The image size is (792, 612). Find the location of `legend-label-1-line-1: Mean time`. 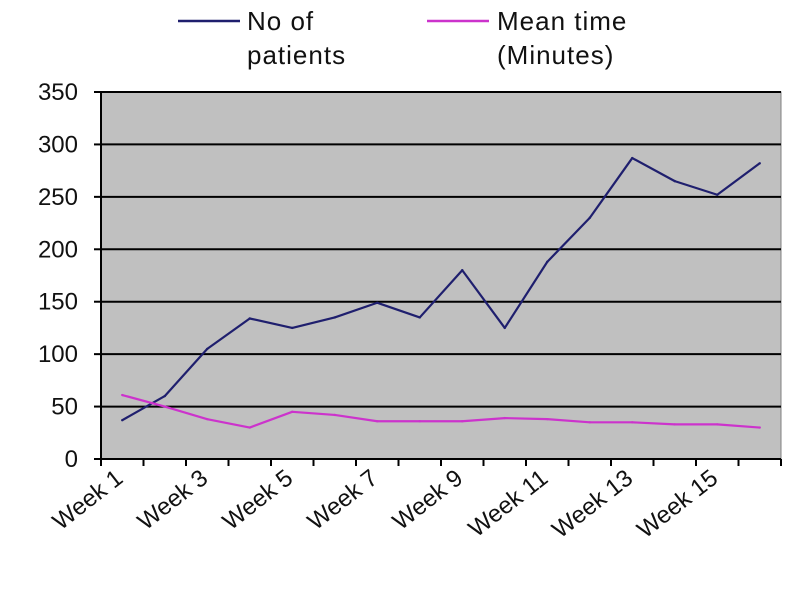

legend-label-1-line-1: Mean time is located at coordinates (562, 21).